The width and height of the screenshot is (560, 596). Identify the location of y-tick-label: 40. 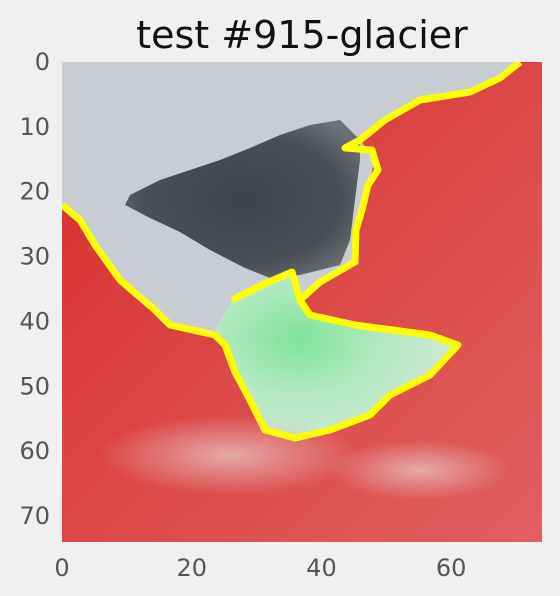
(34, 321).